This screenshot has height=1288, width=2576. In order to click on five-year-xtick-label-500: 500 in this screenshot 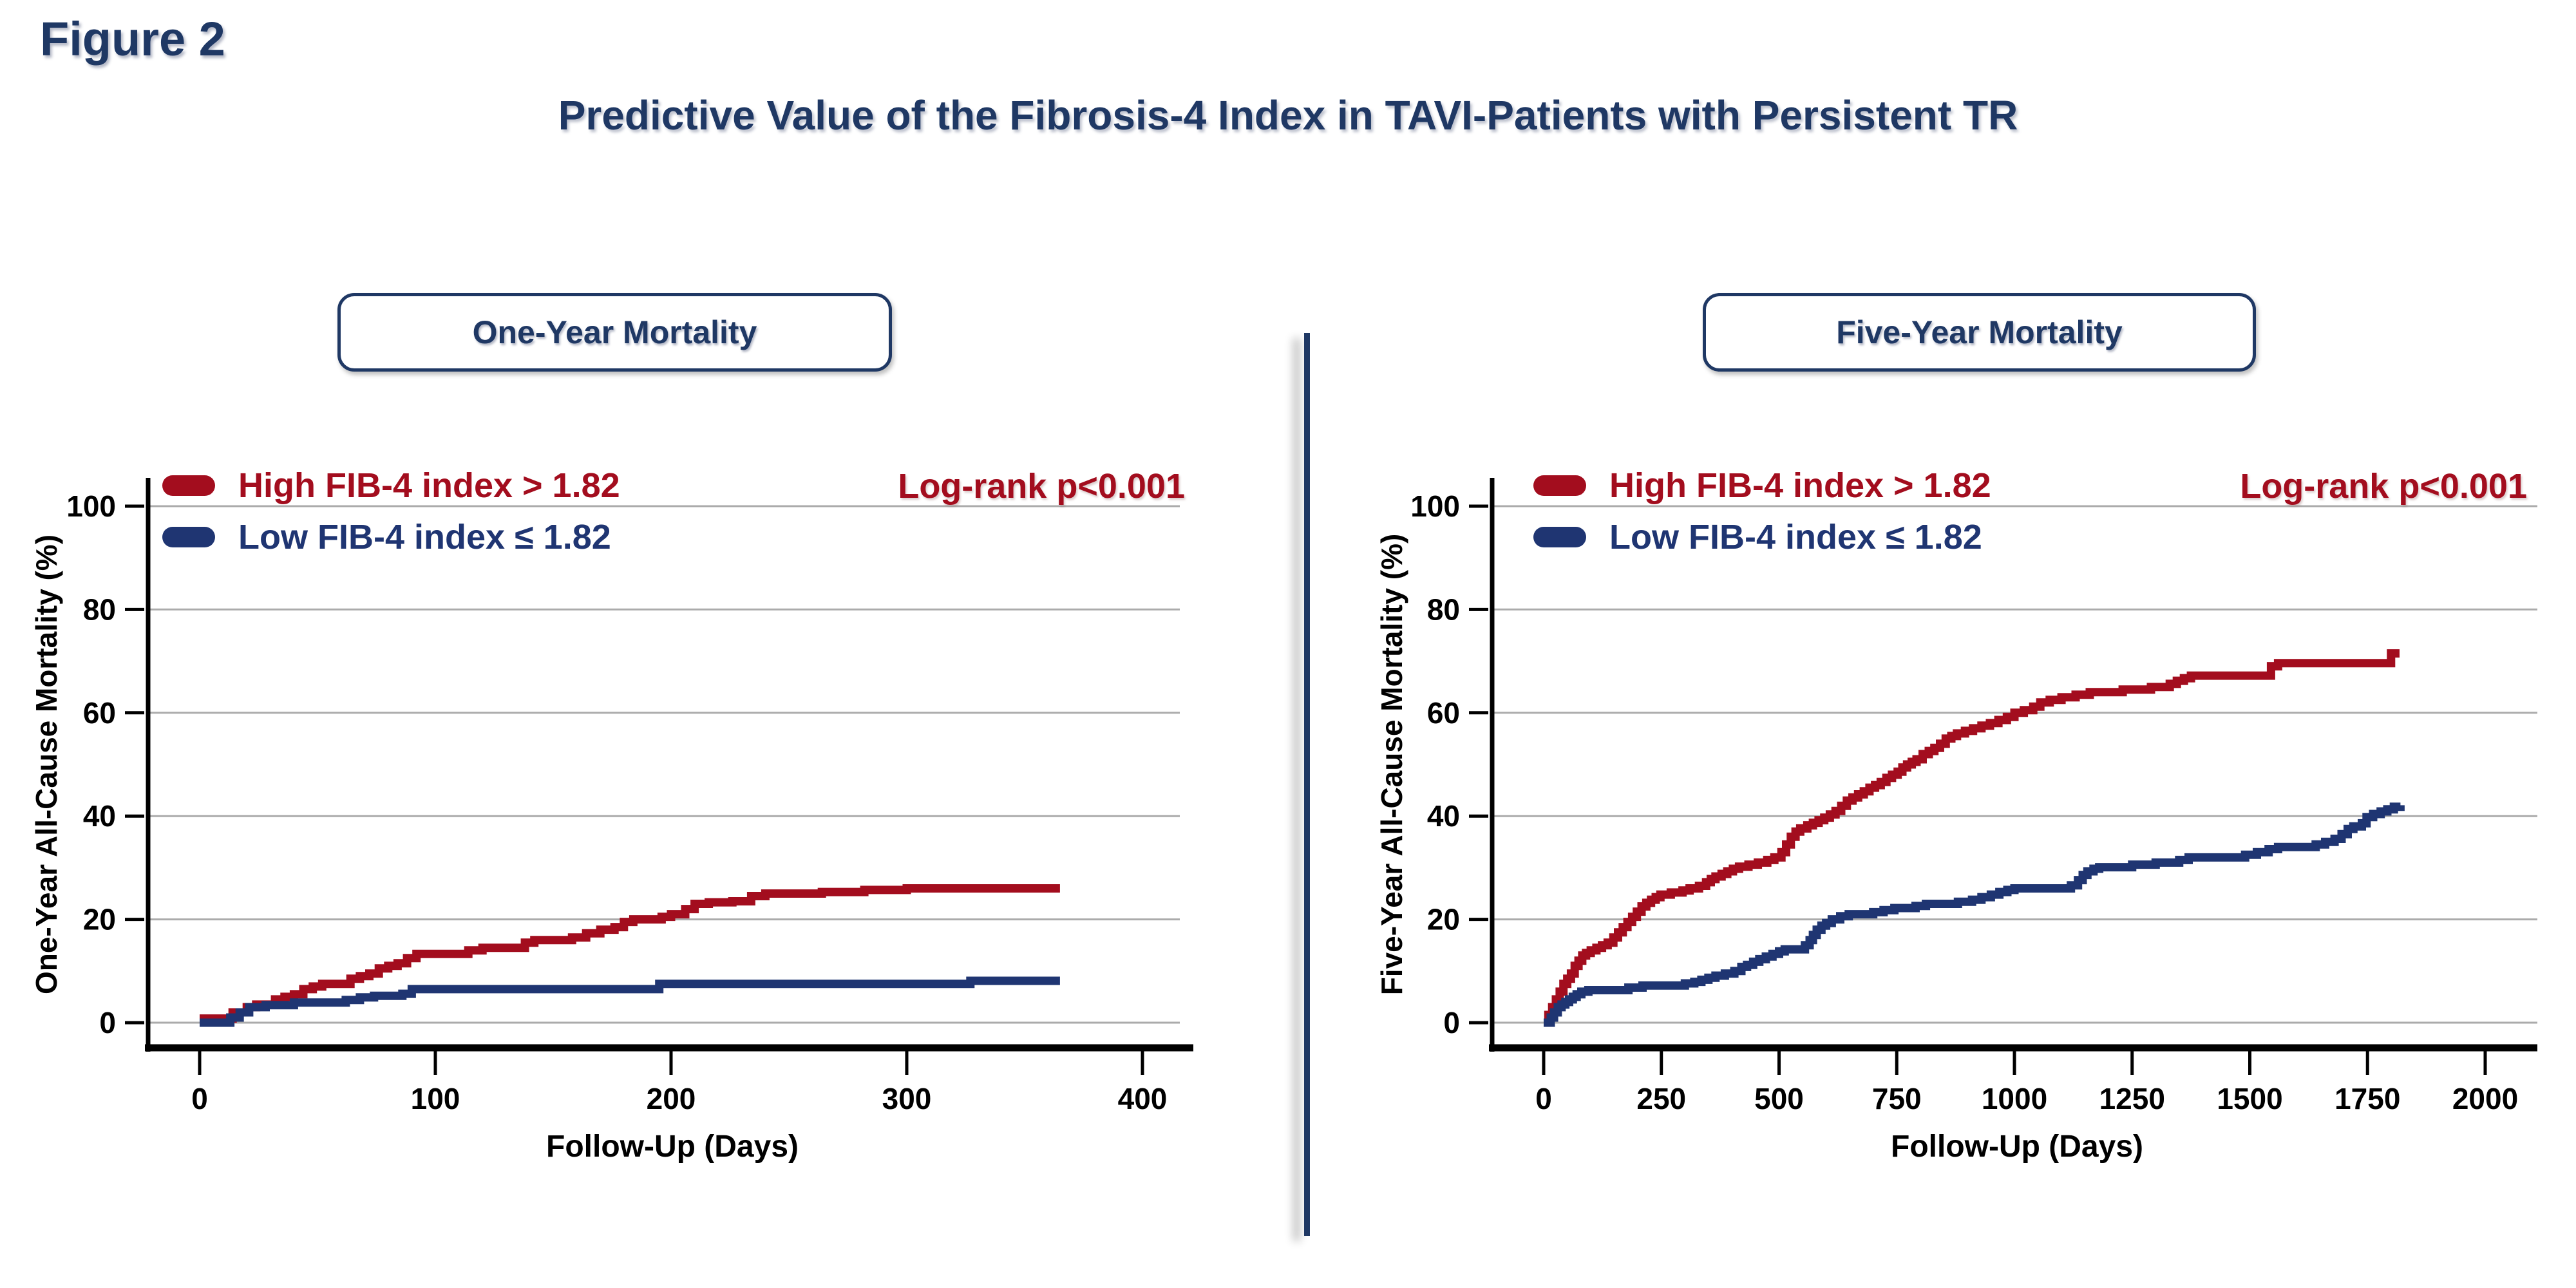, I will do `click(1779, 1098)`.